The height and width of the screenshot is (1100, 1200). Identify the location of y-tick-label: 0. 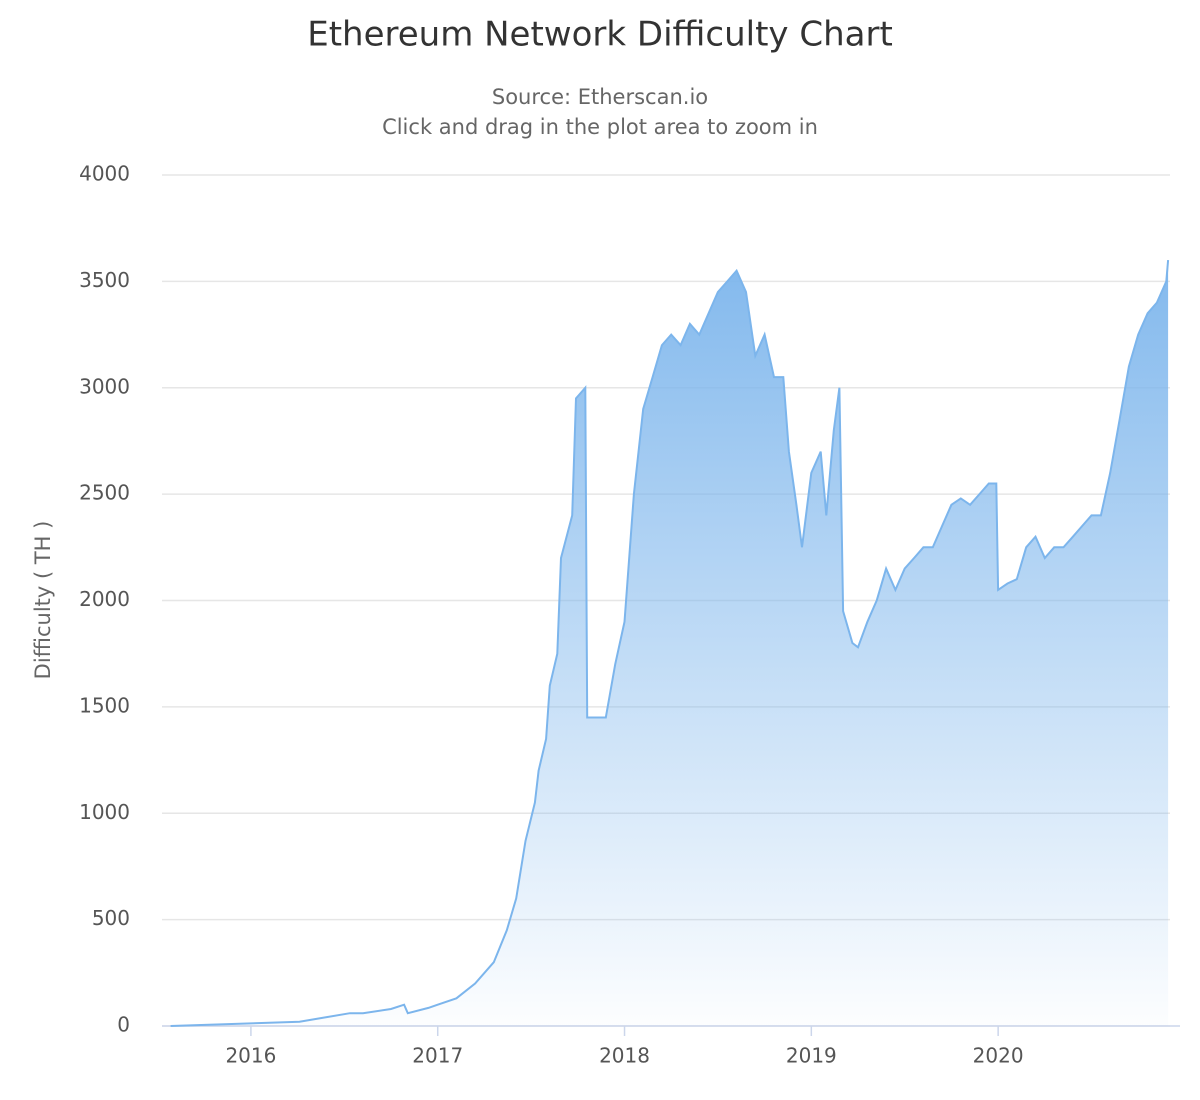
(123, 1025).